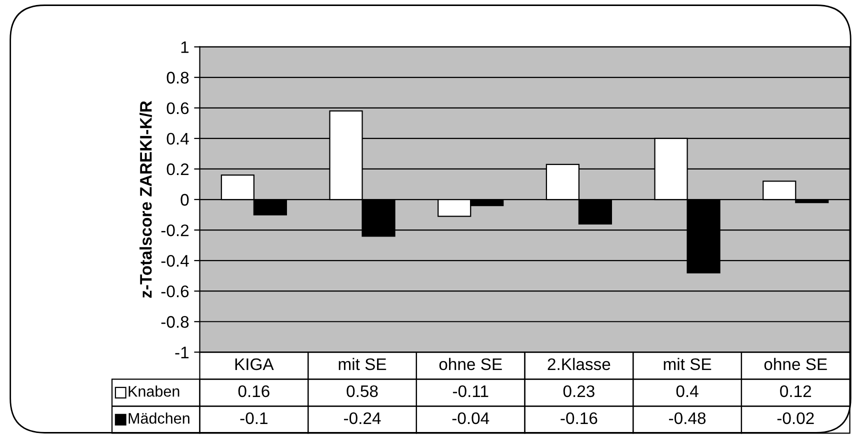 This screenshot has height=438, width=861. I want to click on data-label: 0.16, so click(254, 391).